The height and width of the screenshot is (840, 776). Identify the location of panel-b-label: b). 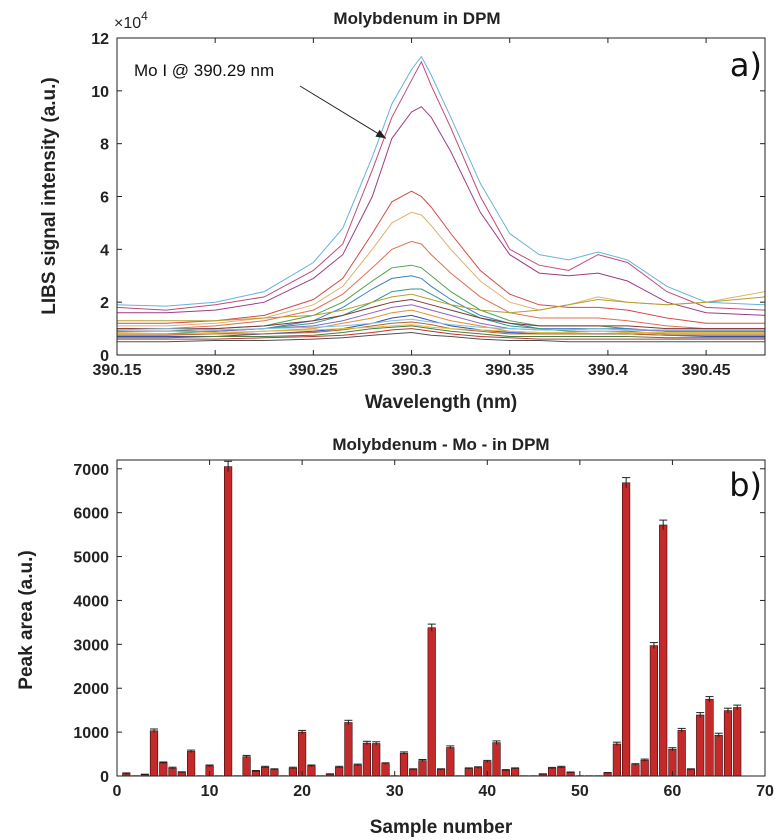
(745, 485).